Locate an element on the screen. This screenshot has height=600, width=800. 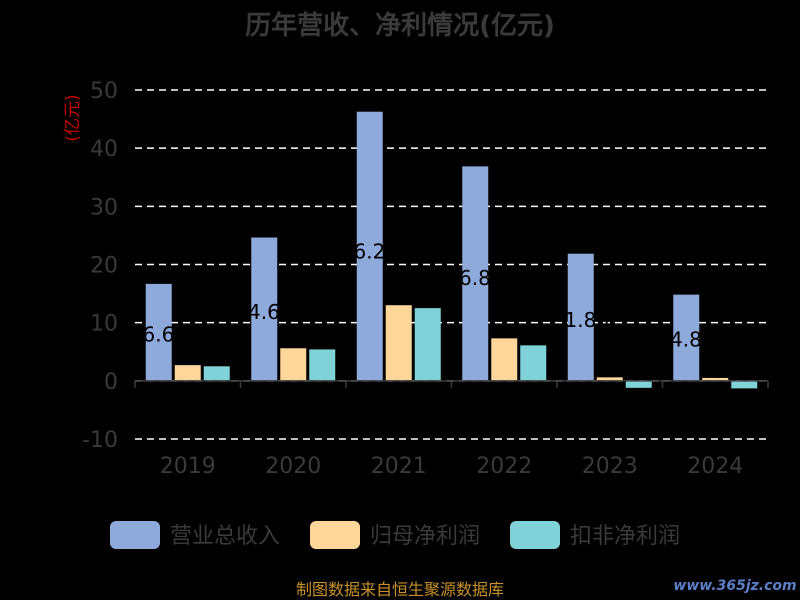
x-axis-ticks: 2019 2020 2021 2022 2023 2024 is located at coordinates (452, 466).